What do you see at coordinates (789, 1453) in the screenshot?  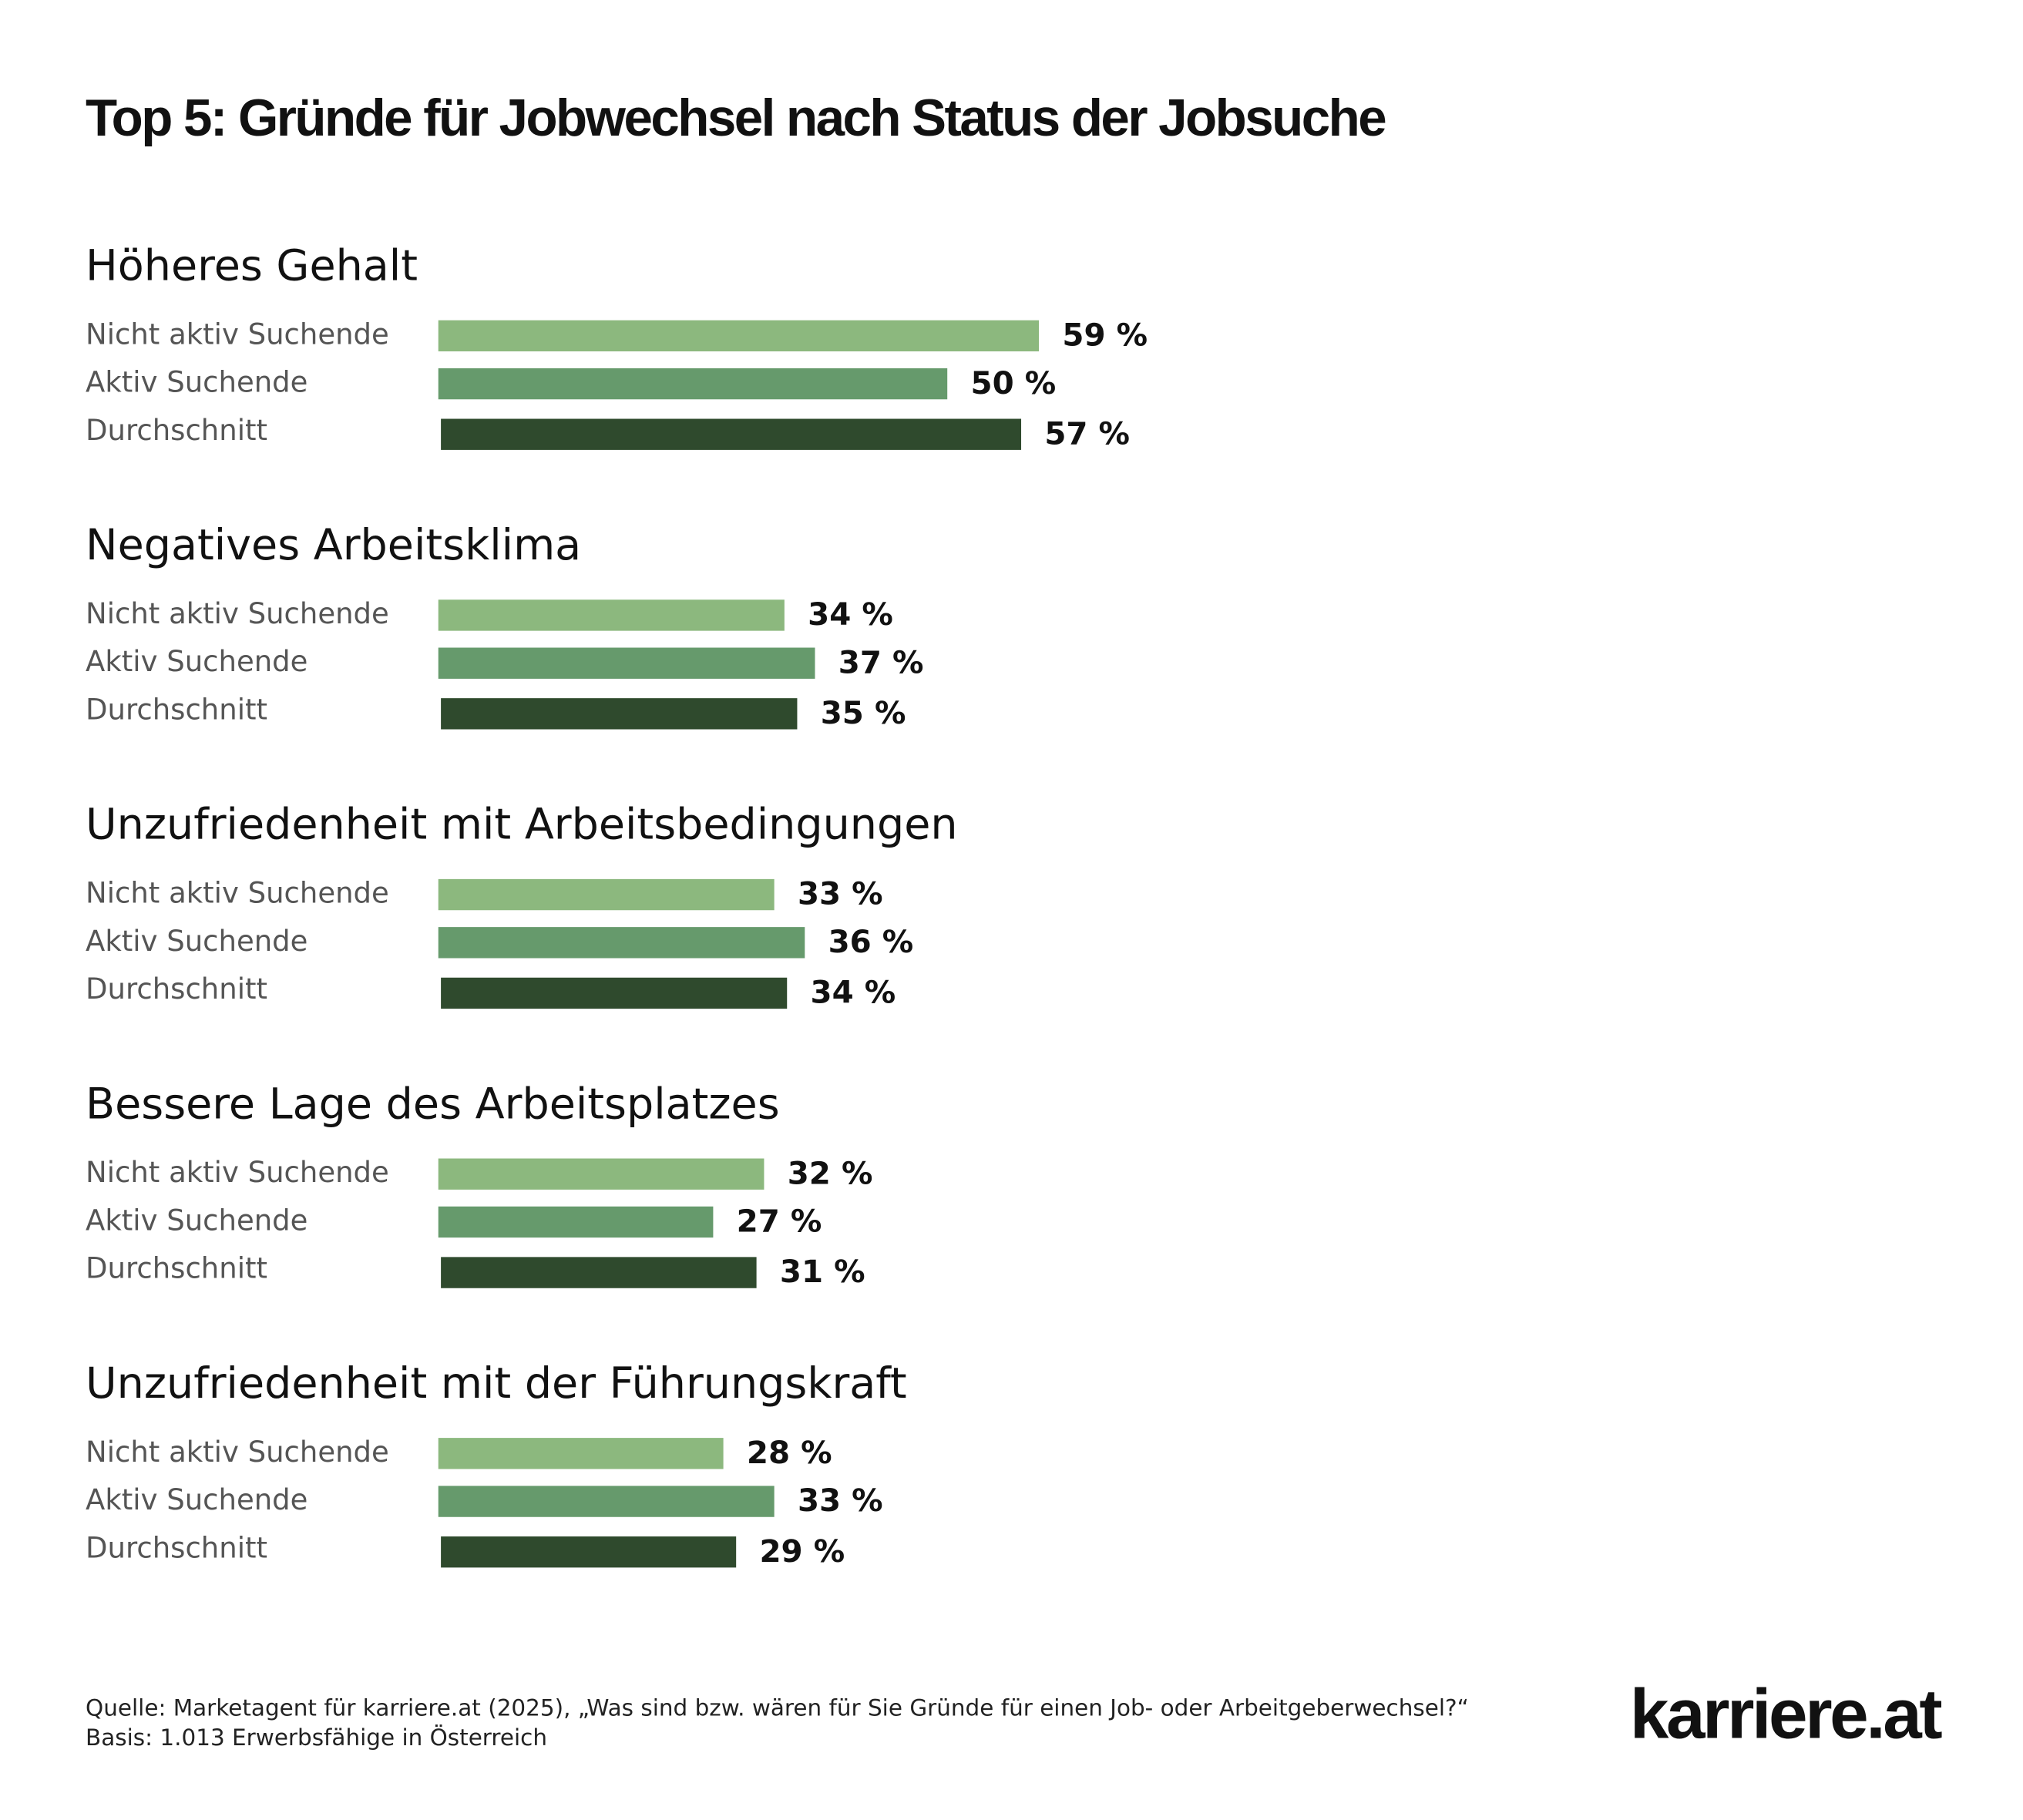 I see `value-label: 28 %` at bounding box center [789, 1453].